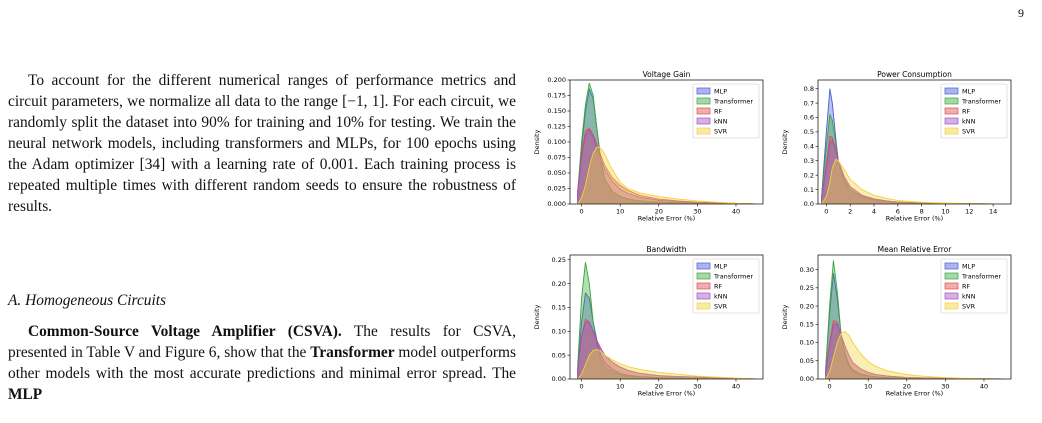 The height and width of the screenshot is (423, 1042). Describe the element at coordinates (556, 173) in the screenshot. I see `y-tick-label: 0.050` at that location.